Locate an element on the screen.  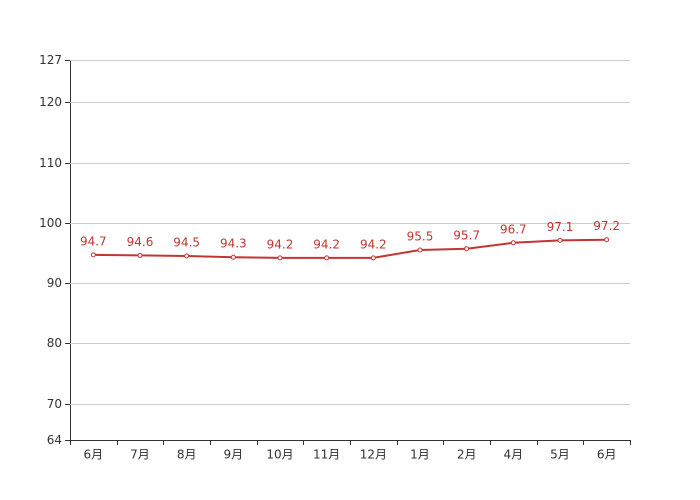
y-tick-label: 70 is located at coordinates (54, 404).